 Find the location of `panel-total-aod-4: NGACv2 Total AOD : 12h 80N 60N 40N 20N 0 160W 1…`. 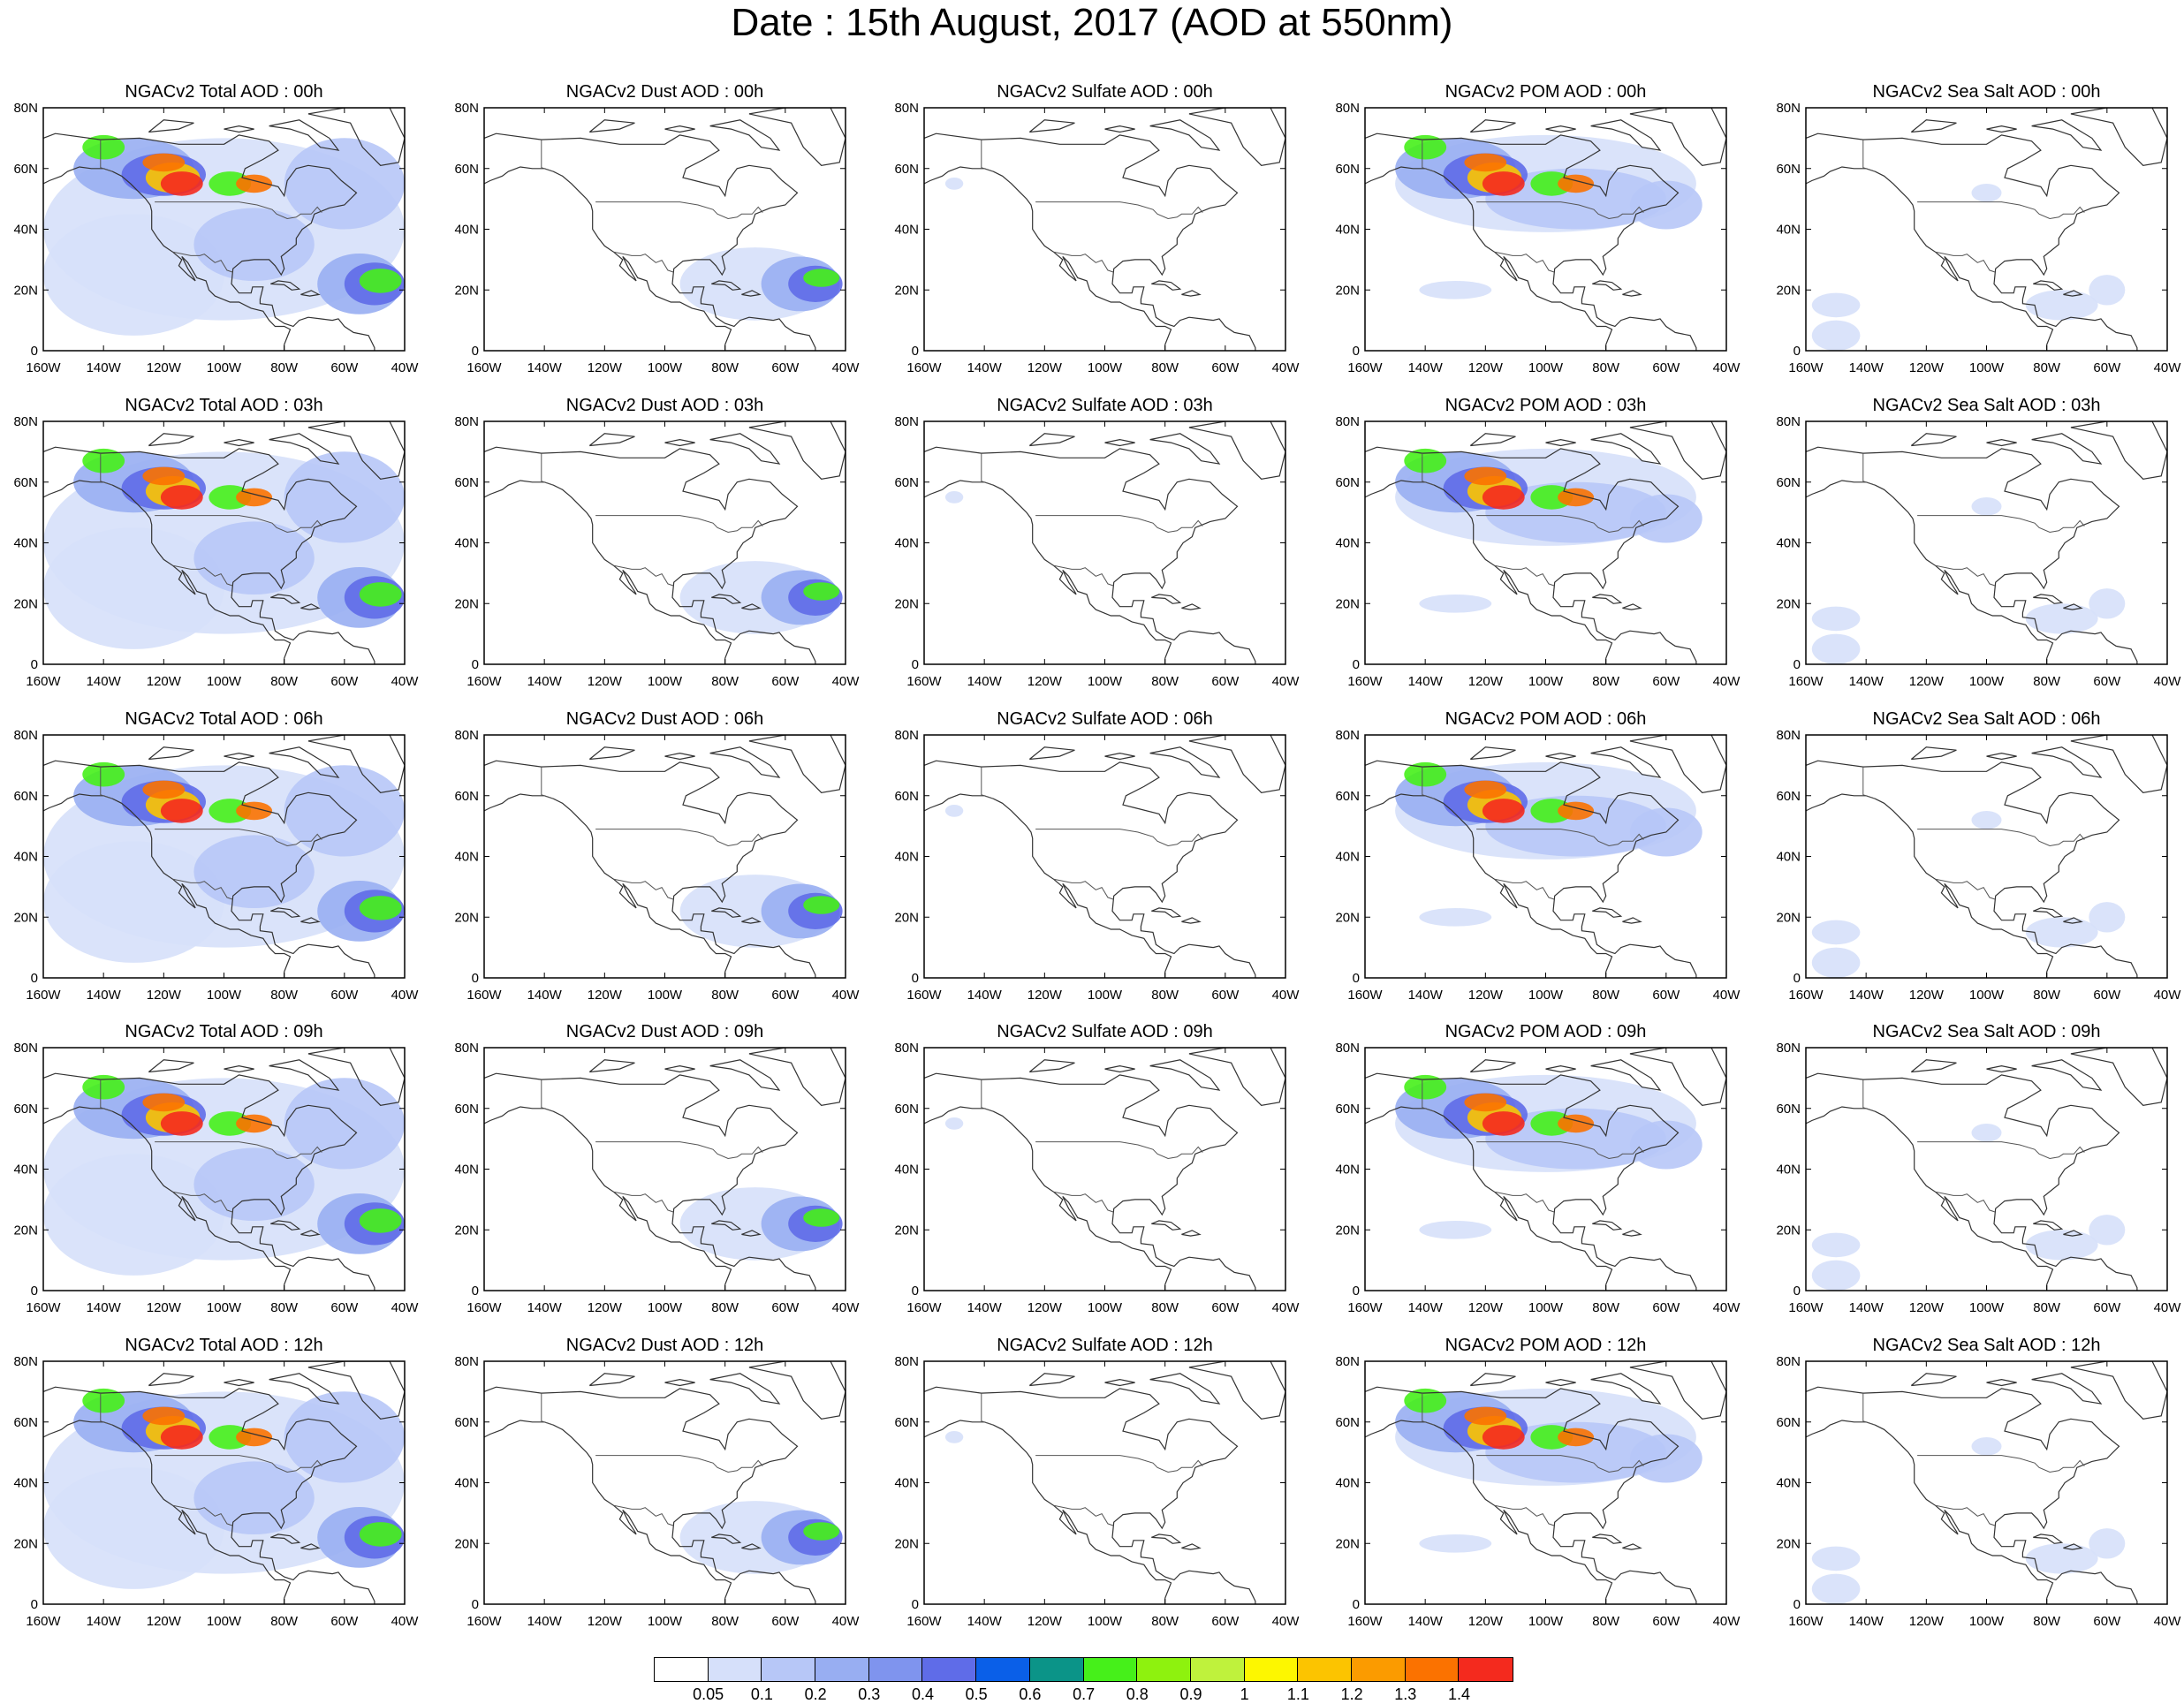

panel-total-aod-4: NGACv2 Total AOD : 12h 80N 60N 40N 20N 0 160W 1… is located at coordinates (216, 1482).